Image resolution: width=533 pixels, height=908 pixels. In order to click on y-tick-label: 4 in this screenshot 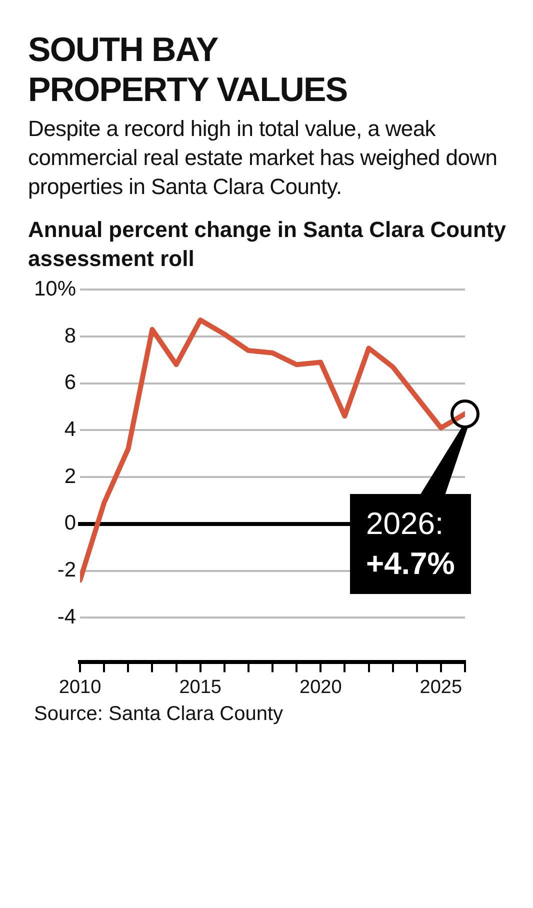, I will do `click(70, 429)`.